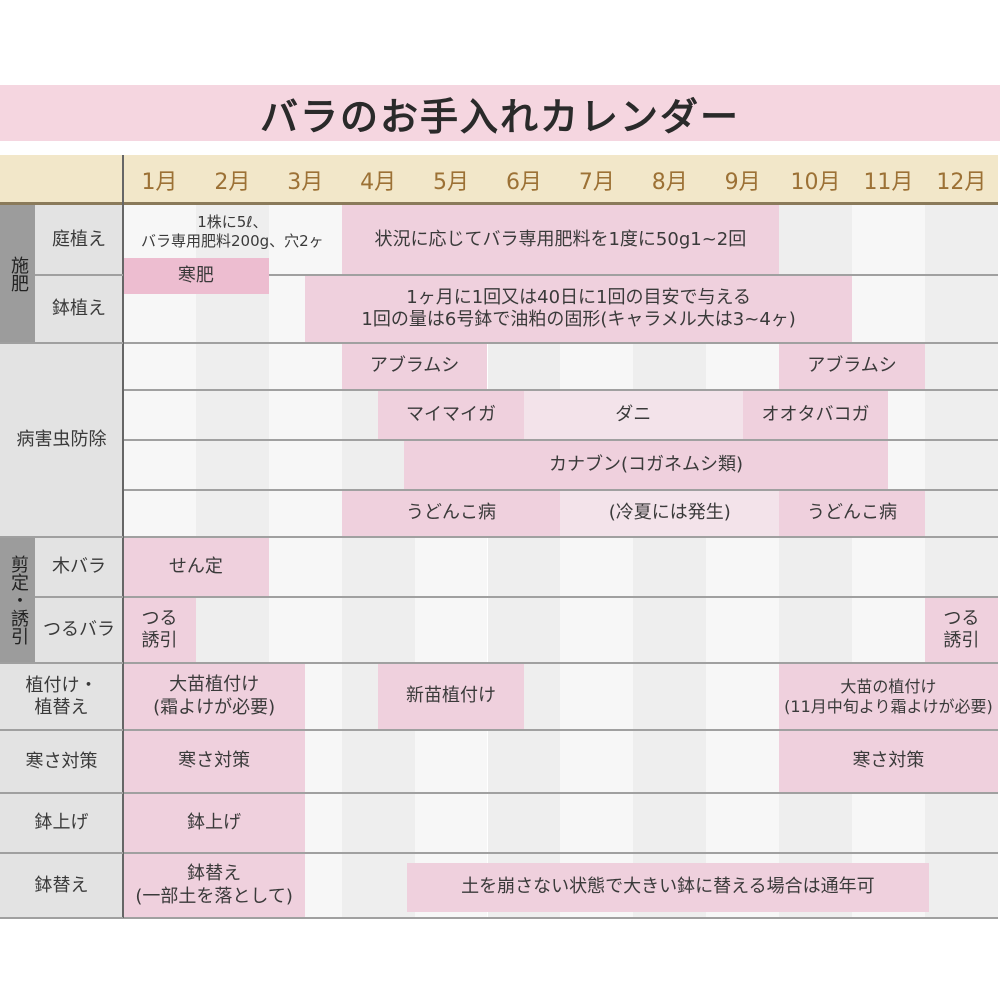 The width and height of the screenshot is (1000, 1000). What do you see at coordinates (79, 240) in the screenshot?
I see `row-label-niwa: 庭植え` at bounding box center [79, 240].